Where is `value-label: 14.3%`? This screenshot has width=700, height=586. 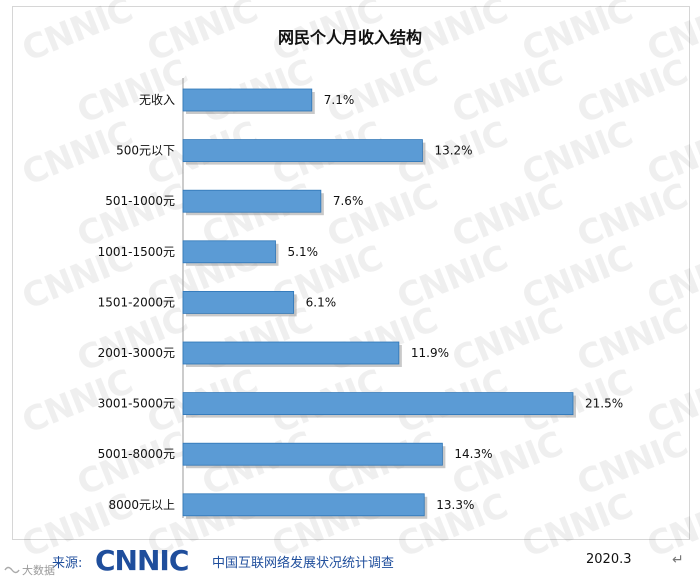
value-label: 14.3% is located at coordinates (473, 454).